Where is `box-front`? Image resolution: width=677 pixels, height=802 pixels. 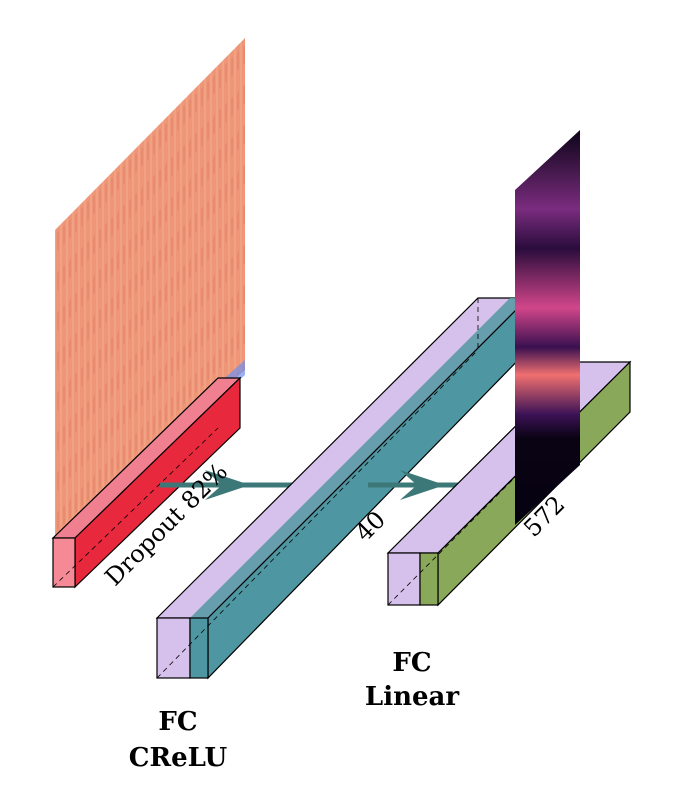 box-front is located at coordinates (64, 562).